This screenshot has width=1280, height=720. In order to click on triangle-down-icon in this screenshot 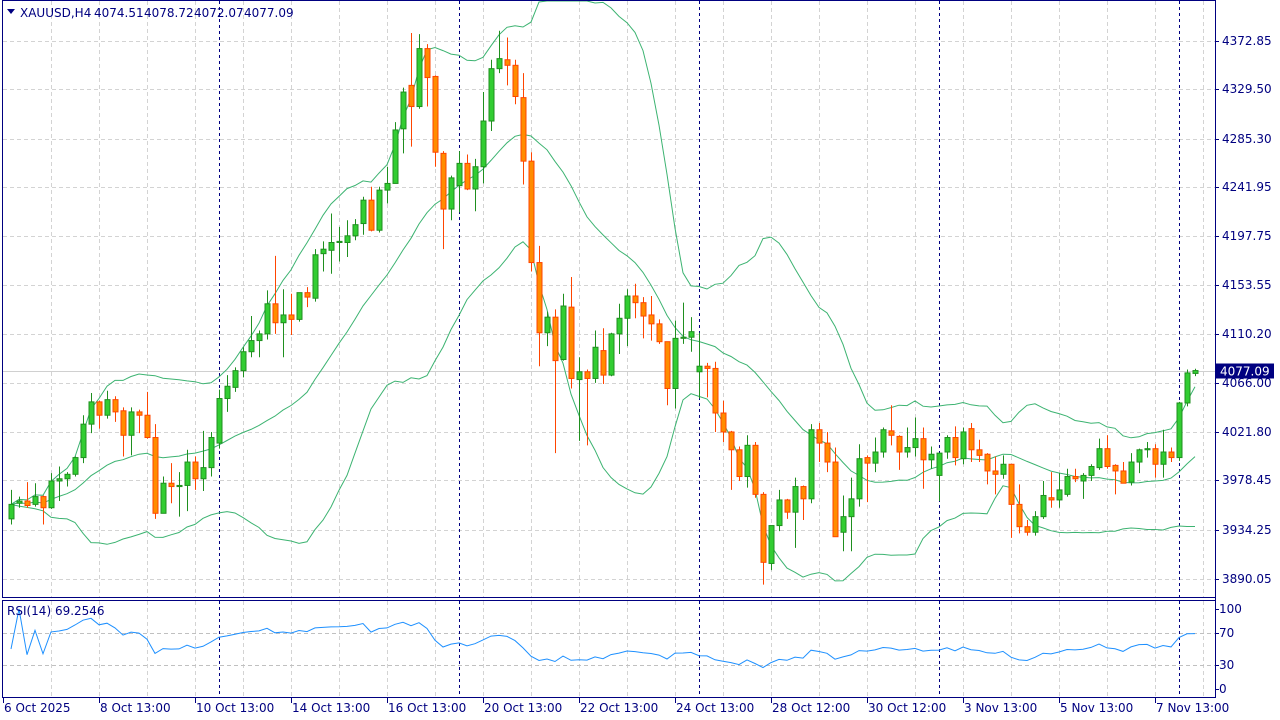, I will do `click(11, 11)`.